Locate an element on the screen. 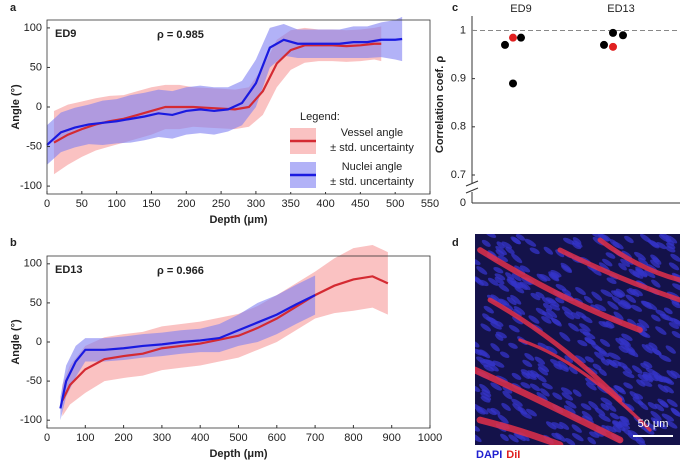 Image resolution: width=685 pixels, height=474 pixels. x-tick-label: 150 is located at coordinates (151, 204).